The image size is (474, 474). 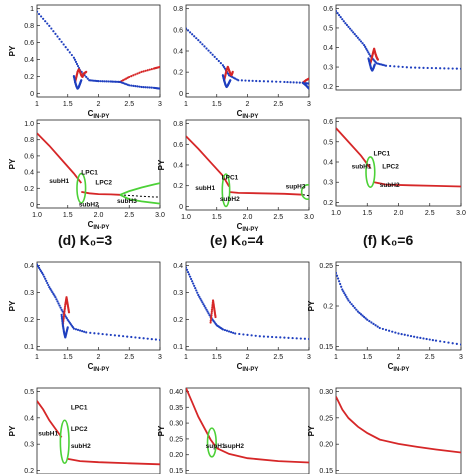 What do you see at coordinates (216, 446) in the screenshot?
I see `bifurcation-label: supH1` at bounding box center [216, 446].